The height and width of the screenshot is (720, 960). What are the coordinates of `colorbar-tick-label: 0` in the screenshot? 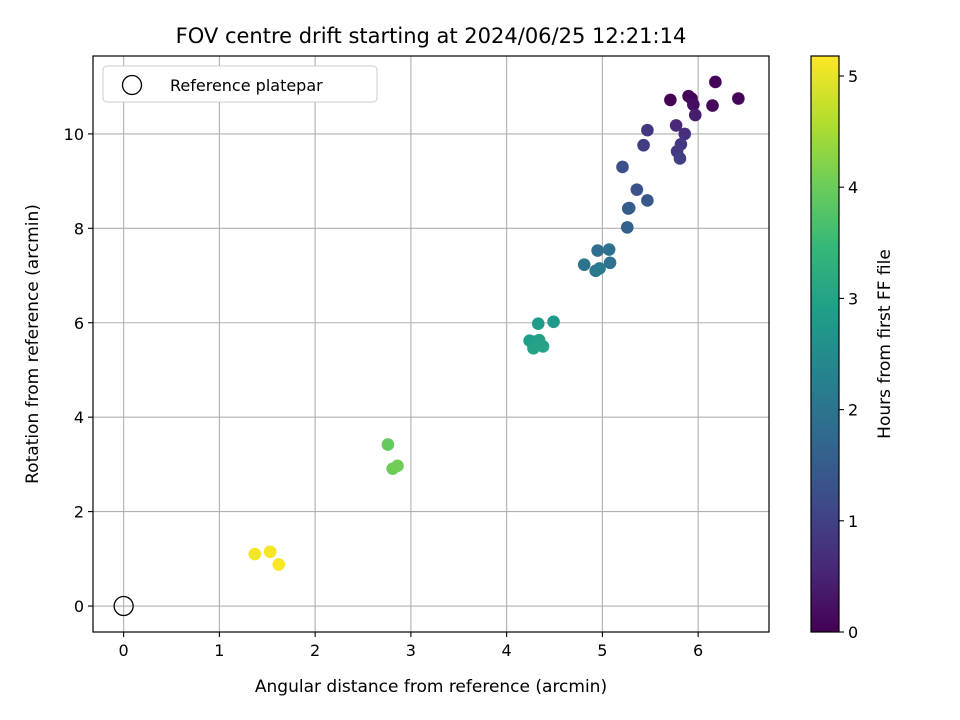 It's located at (853, 632).